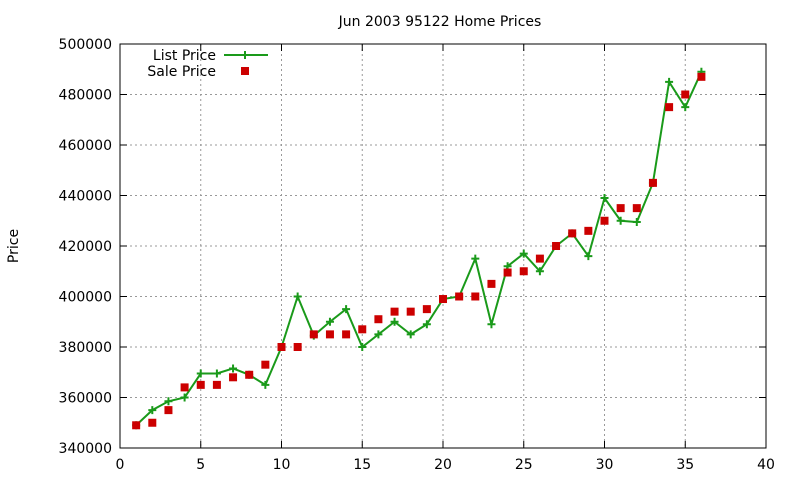 The width and height of the screenshot is (800, 480). Describe the element at coordinates (85, 399) in the screenshot. I see `y-tick-label: 360000` at that location.